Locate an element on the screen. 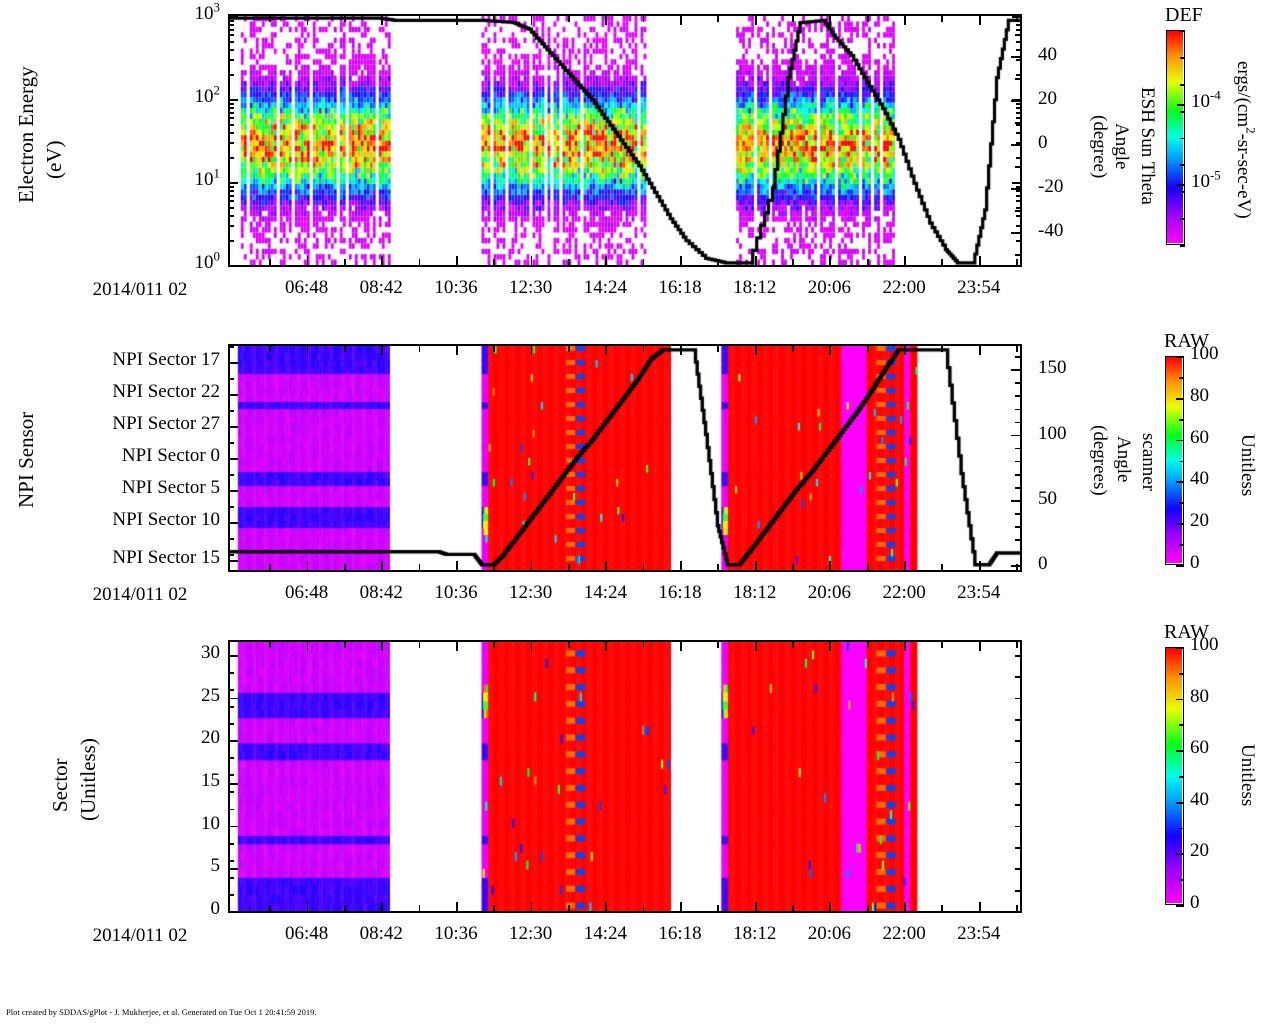 This screenshot has height=1024, width=1280. axis-tick-label: 20 is located at coordinates (1047, 98).